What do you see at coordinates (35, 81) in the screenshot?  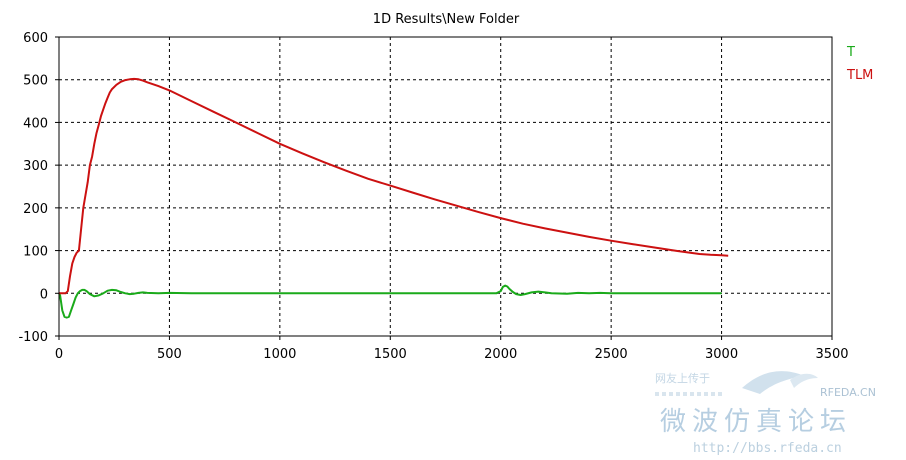 I see `y-tick-label: 500` at bounding box center [35, 81].